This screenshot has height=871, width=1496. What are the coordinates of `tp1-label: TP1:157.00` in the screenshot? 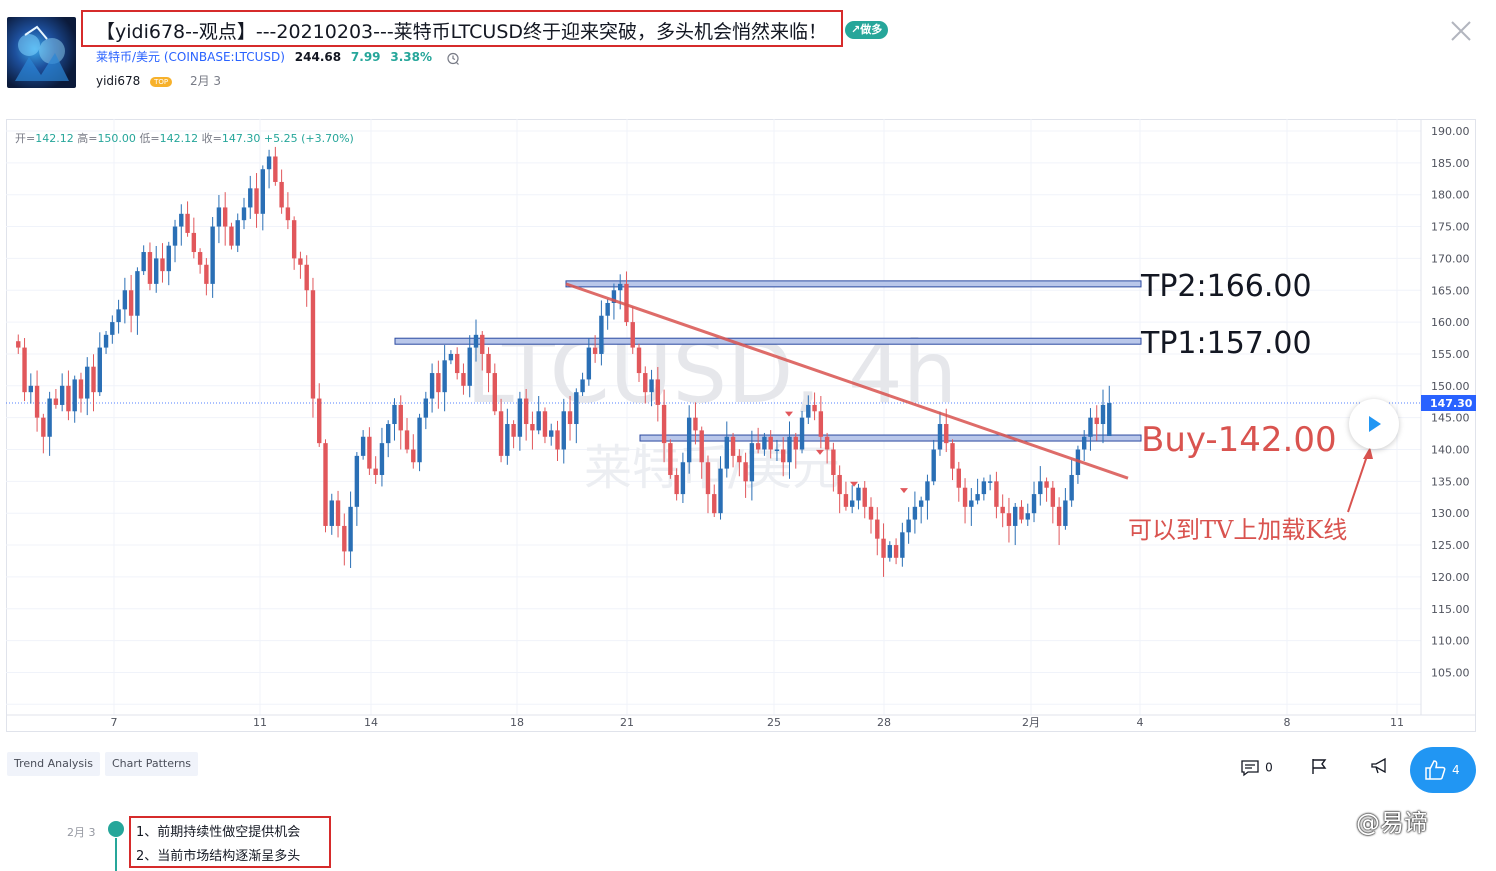 It's located at (1226, 343).